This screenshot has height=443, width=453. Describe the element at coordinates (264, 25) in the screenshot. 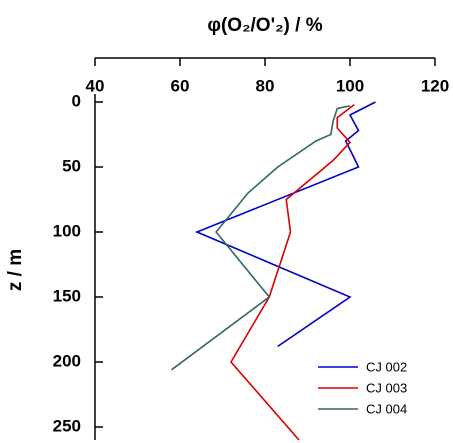

I see `x-axis-title: φ(O₂/O'₂) / %` at that location.